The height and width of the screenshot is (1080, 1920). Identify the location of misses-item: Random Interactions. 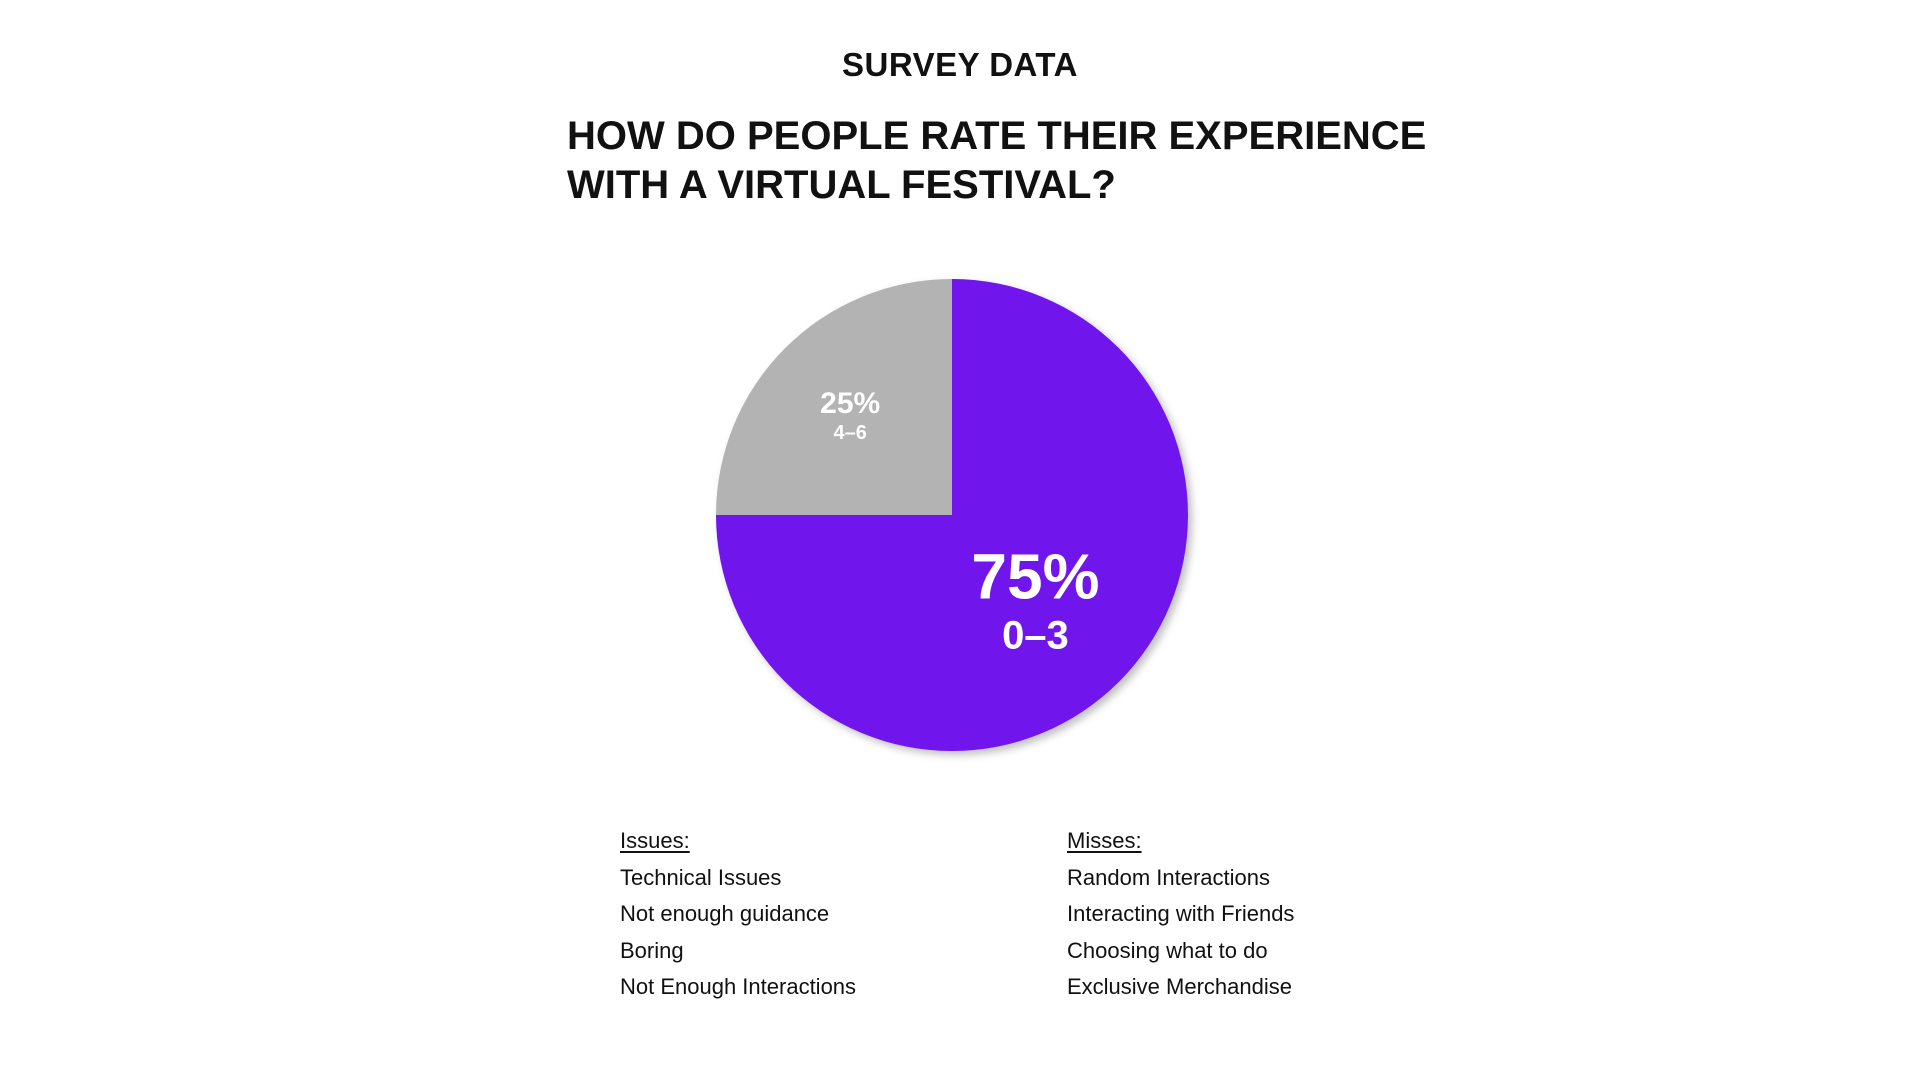
(1168, 877).